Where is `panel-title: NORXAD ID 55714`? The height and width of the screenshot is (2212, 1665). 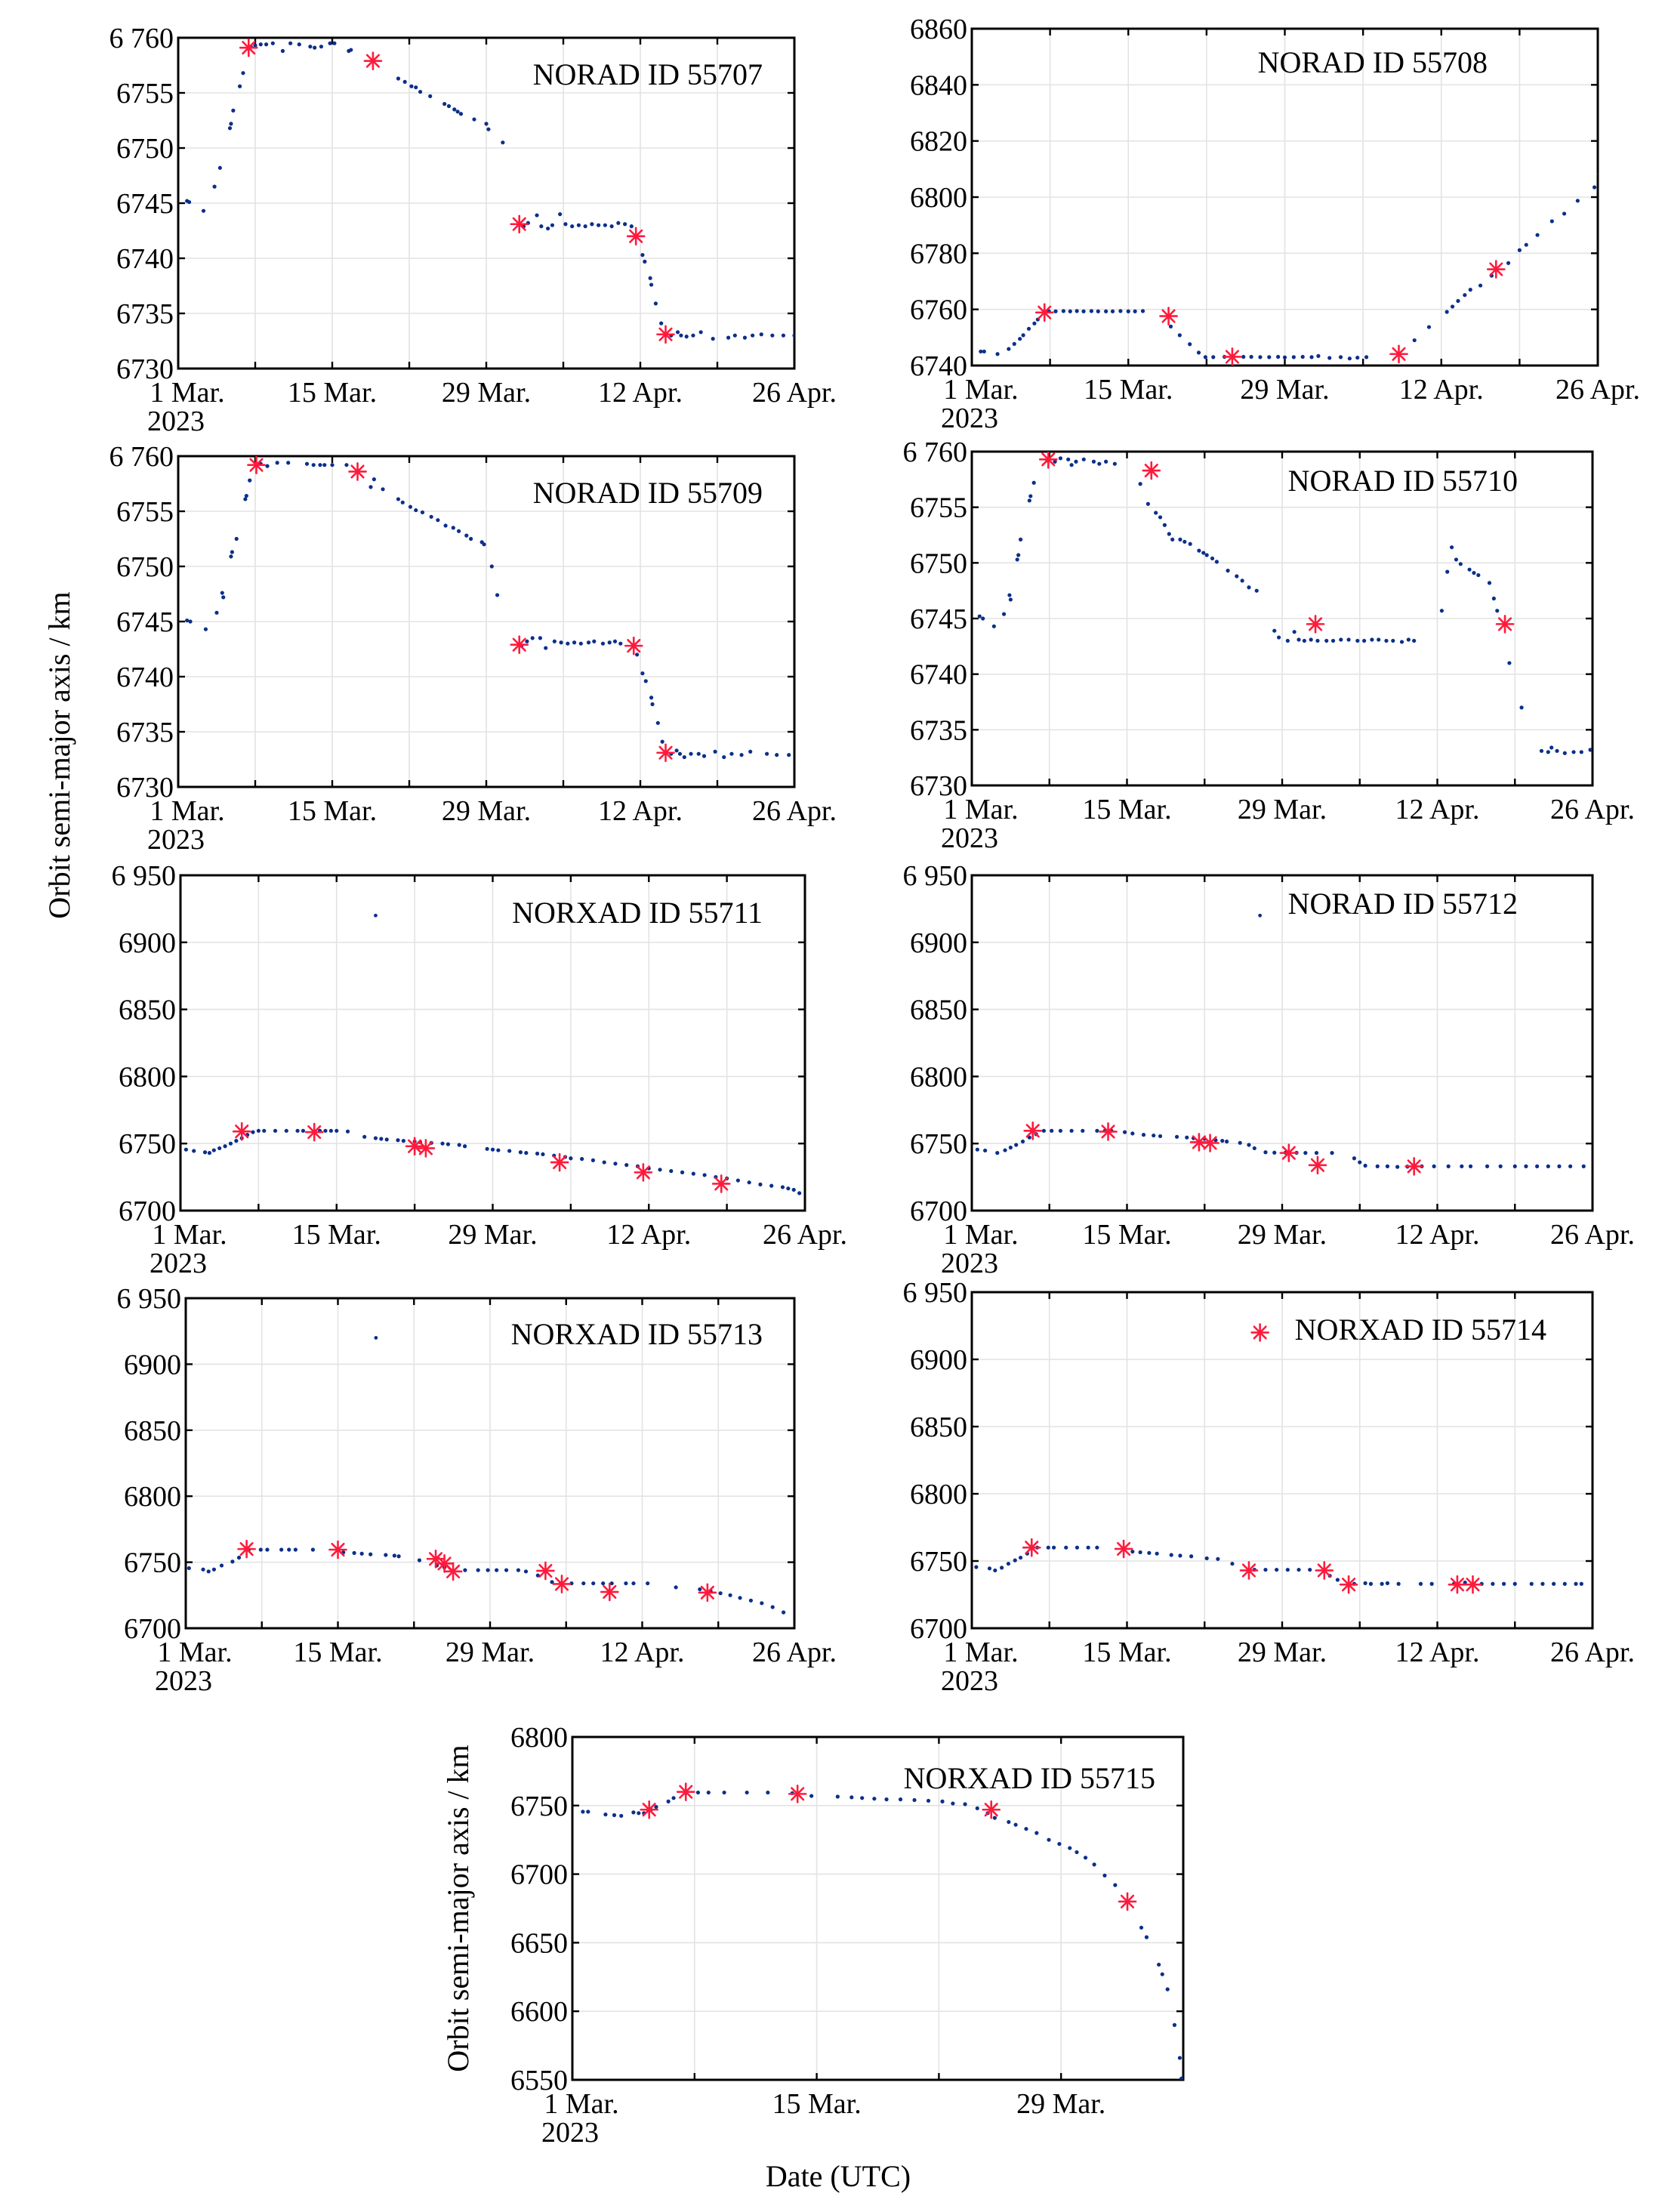
panel-title: NORXAD ID 55714 is located at coordinates (1420, 1330).